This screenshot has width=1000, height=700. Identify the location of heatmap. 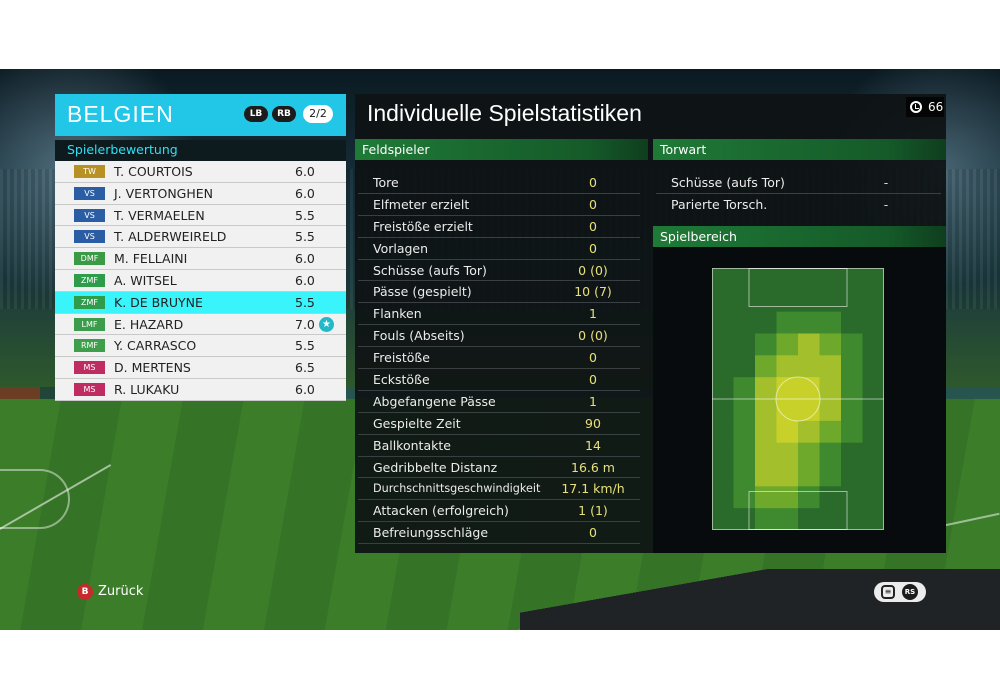
(798, 399).